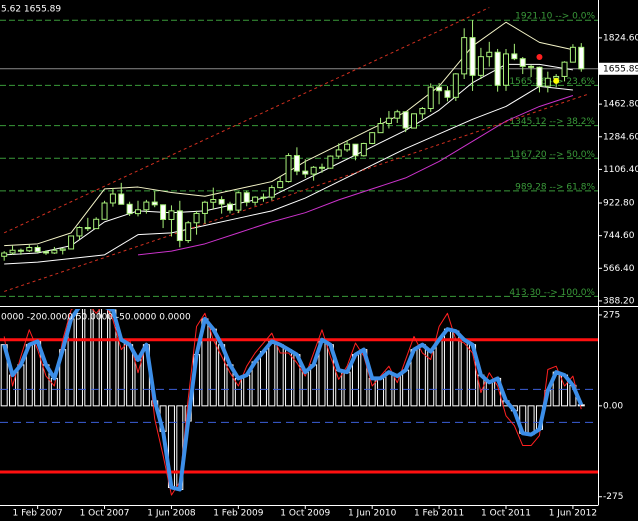 The height and width of the screenshot is (521, 638). Describe the element at coordinates (620, 105) in the screenshot. I see `y-tick-label: 1462.80` at that location.